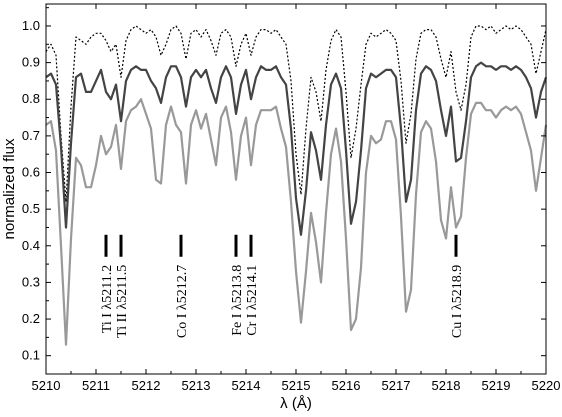 The width and height of the screenshot is (562, 417). Describe the element at coordinates (31, 62) in the screenshot. I see `y-tick-label: 0.9` at that location.